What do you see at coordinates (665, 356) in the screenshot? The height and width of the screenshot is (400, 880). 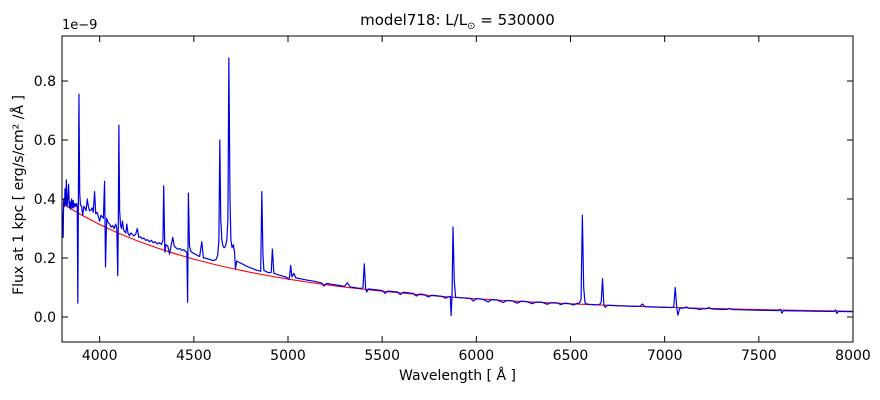 I see `x-tick-label: 7000` at bounding box center [665, 356].